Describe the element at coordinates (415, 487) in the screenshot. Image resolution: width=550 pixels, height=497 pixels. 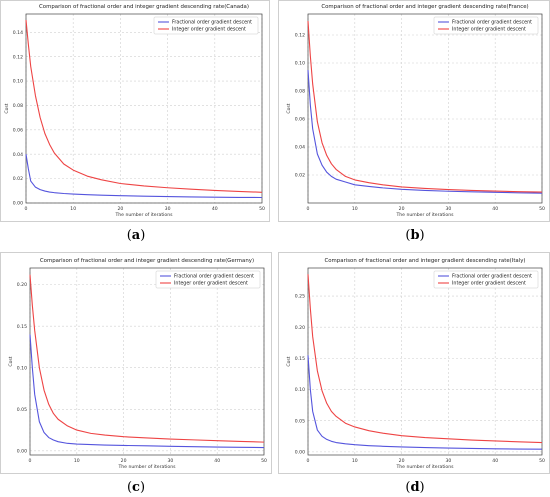
I see `caption-d: (d)` at that location.